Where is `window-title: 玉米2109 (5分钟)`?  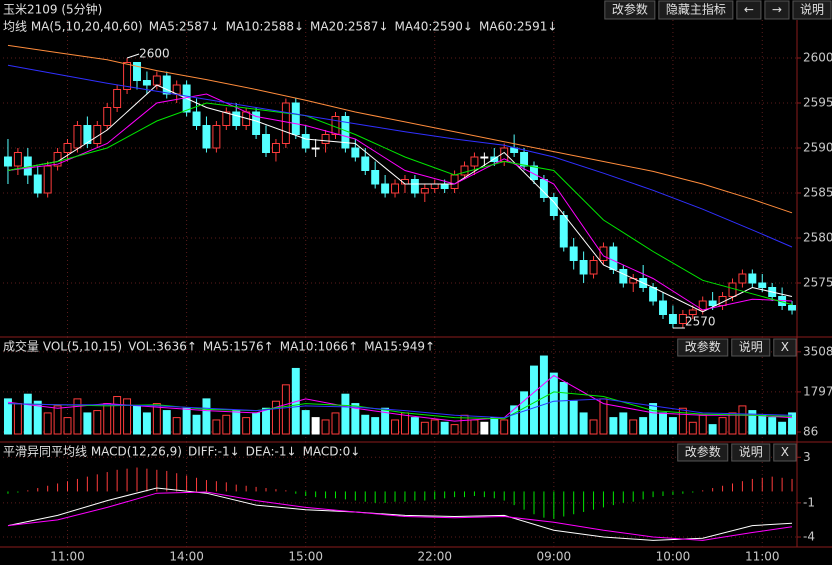
window-title: 玉米2109 (5分钟) is located at coordinates (52, 9).